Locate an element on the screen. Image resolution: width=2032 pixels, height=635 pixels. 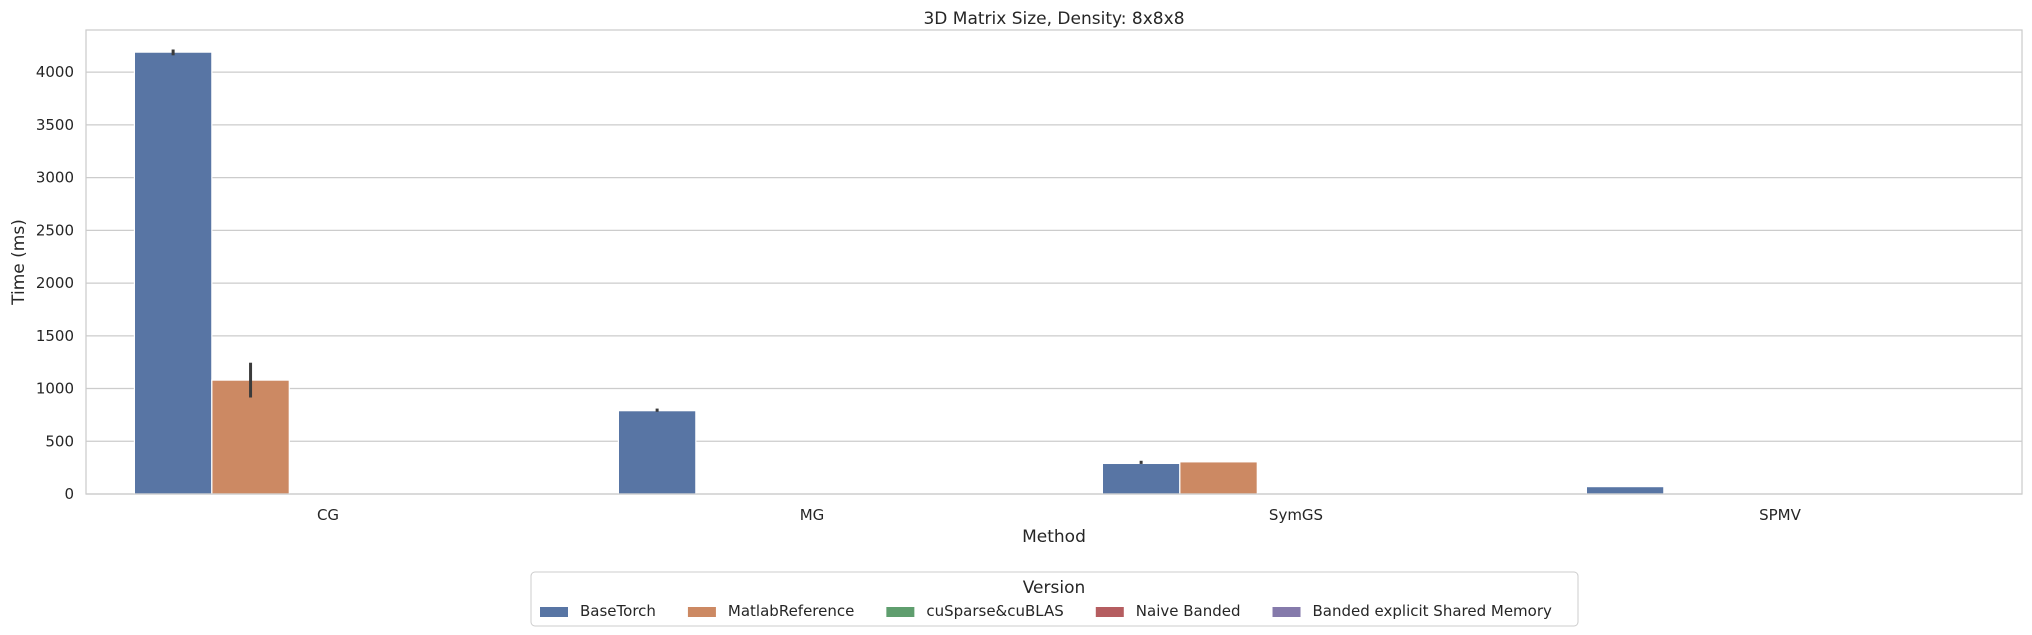
legend-box is located at coordinates (1054, 599).